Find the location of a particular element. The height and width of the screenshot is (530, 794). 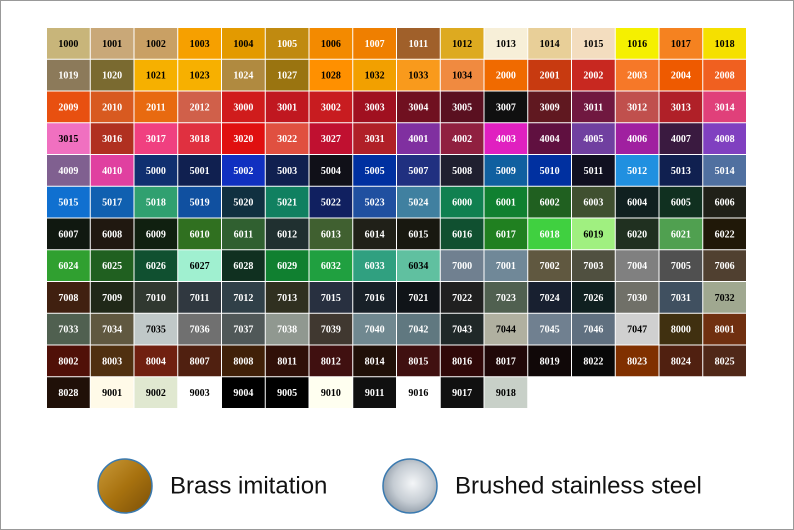

swatch: 1001 is located at coordinates (112, 43).